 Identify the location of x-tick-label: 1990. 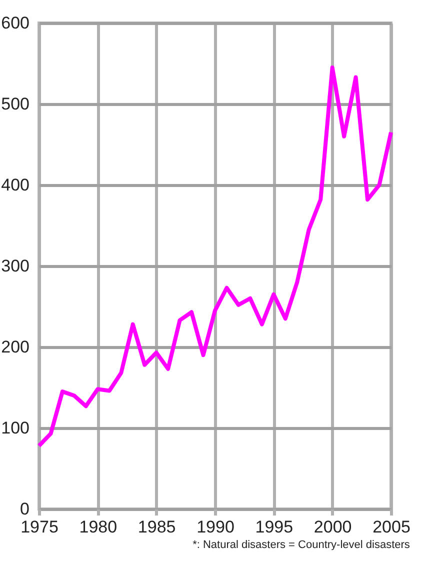
(215, 527).